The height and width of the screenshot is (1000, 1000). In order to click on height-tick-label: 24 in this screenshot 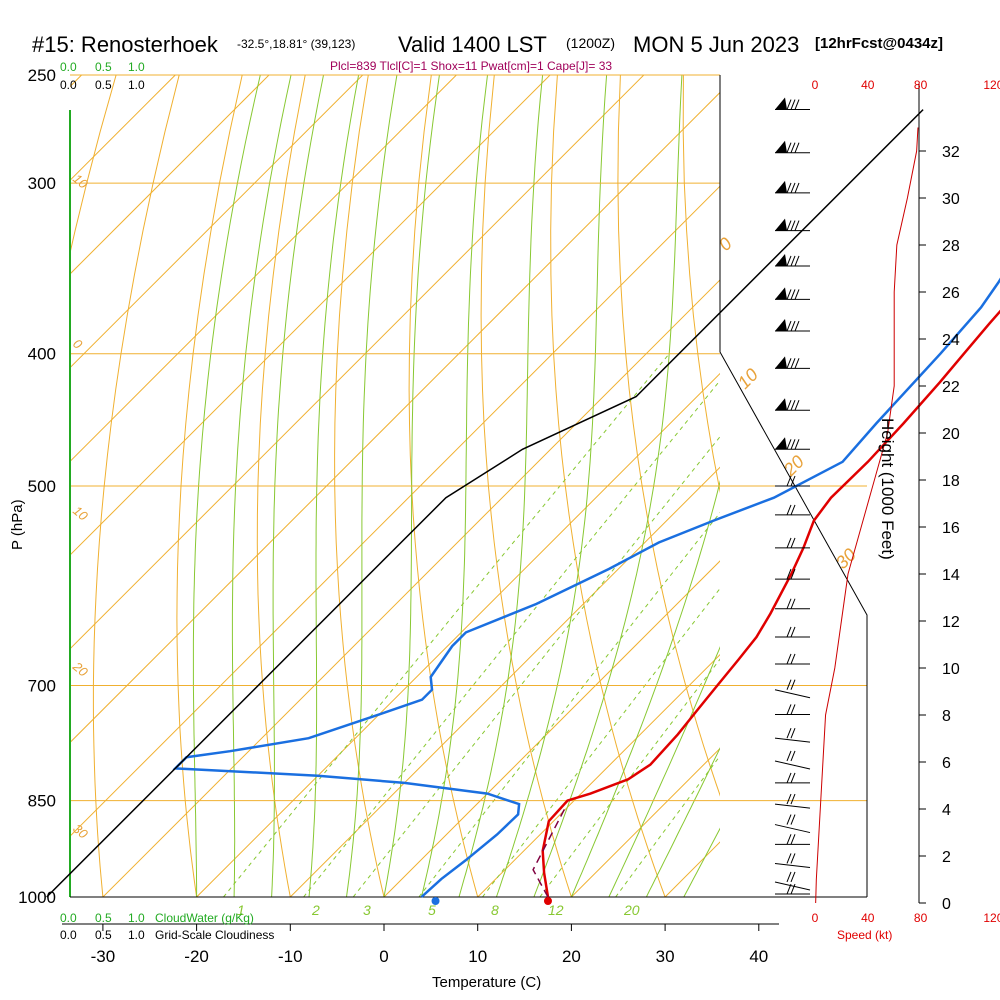, I will do `click(951, 340)`.